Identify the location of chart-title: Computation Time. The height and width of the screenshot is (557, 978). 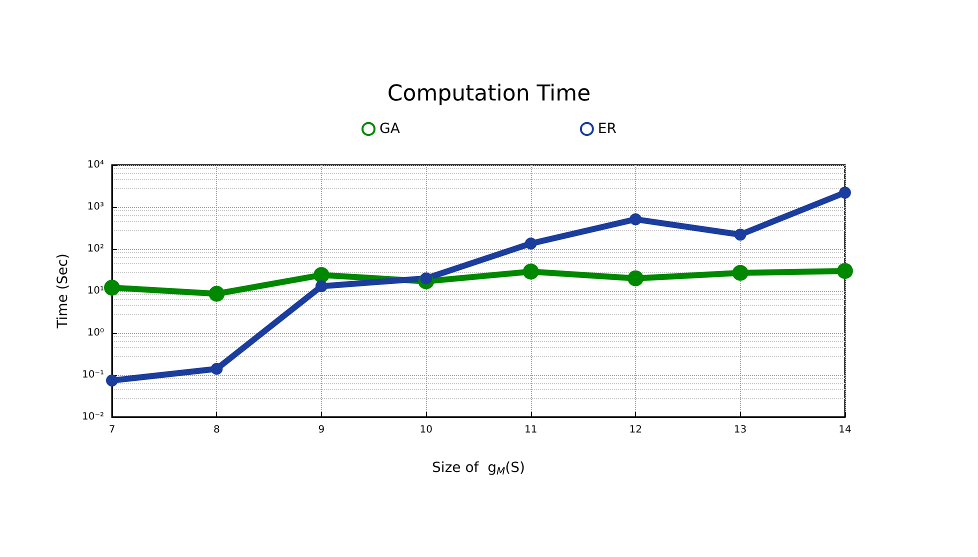
(489, 94).